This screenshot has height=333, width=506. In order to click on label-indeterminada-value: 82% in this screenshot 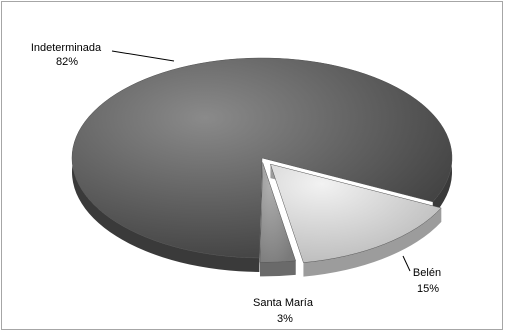, I will do `click(67, 62)`.